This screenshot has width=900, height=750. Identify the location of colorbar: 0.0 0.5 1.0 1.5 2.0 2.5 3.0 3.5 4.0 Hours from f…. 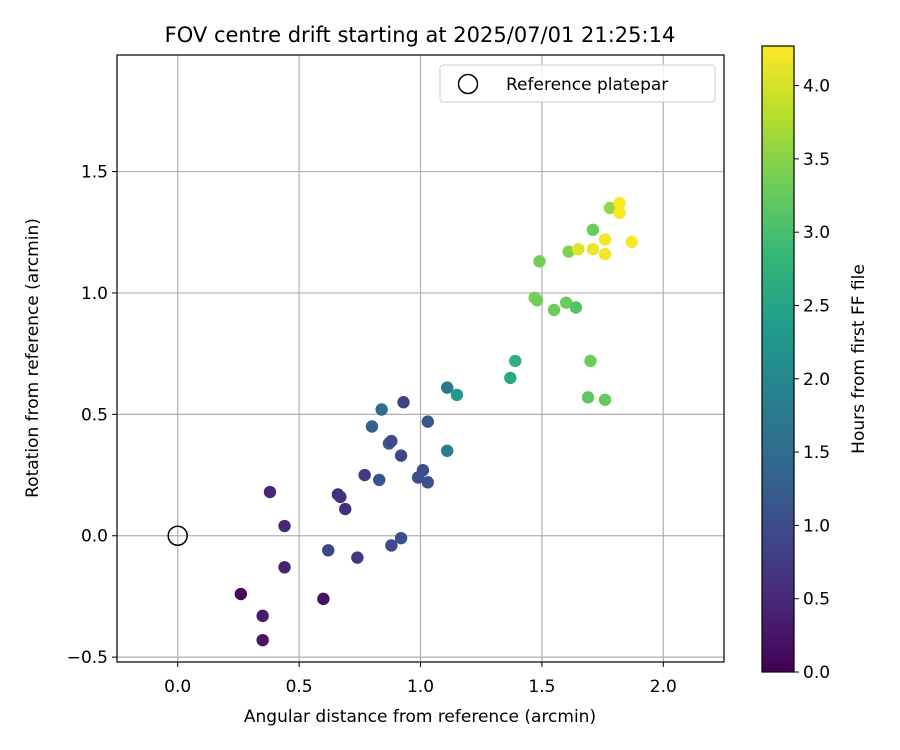
(815, 364).